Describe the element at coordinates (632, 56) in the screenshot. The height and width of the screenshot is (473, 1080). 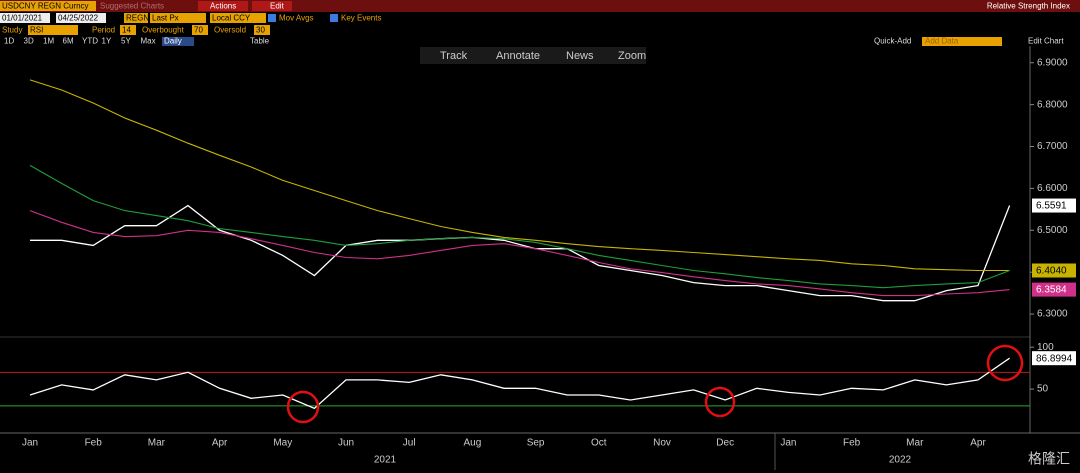
I see `chart-tool: Zoom` at that location.